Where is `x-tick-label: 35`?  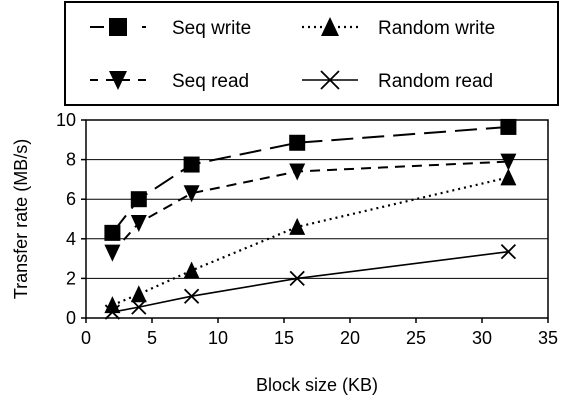
x-tick-label: 35 is located at coordinates (548, 338).